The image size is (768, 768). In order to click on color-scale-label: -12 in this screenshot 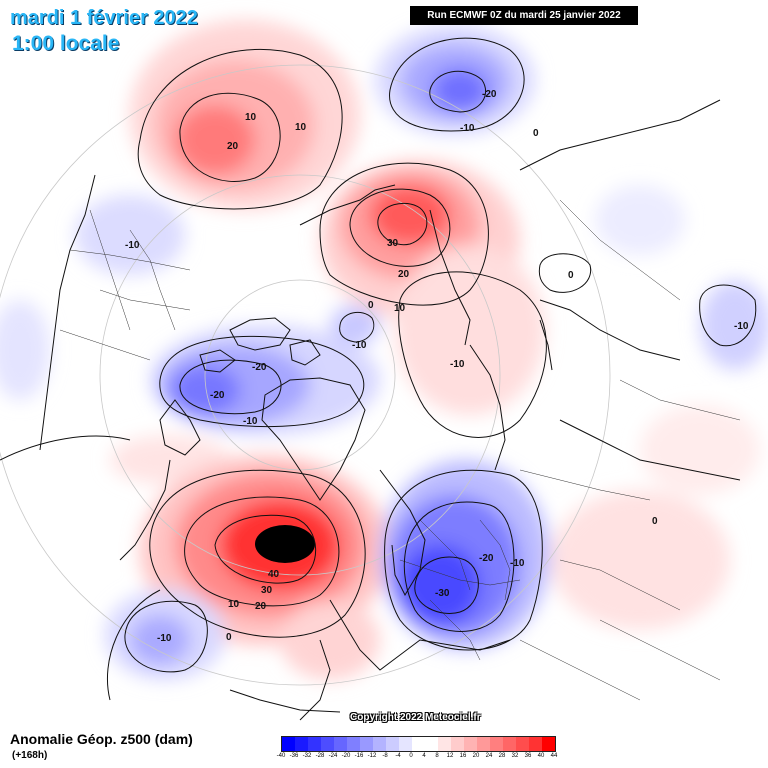, I will do `click(372, 756)`.